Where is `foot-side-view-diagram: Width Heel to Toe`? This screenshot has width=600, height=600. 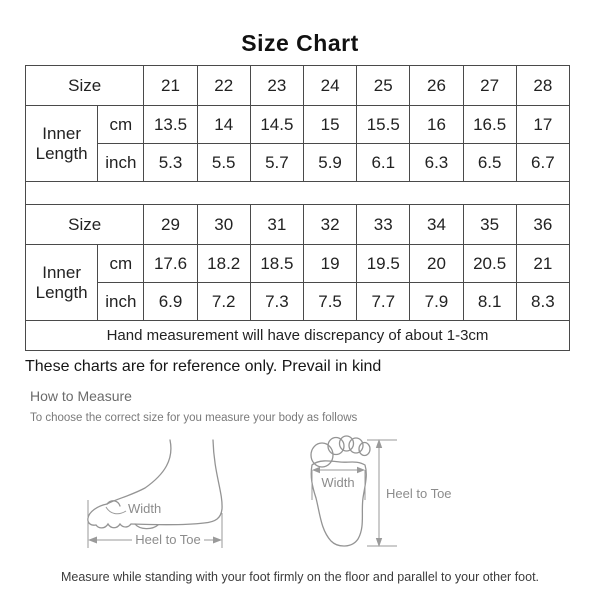 foot-side-view-diagram: Width Heel to Toe is located at coordinates (155, 493).